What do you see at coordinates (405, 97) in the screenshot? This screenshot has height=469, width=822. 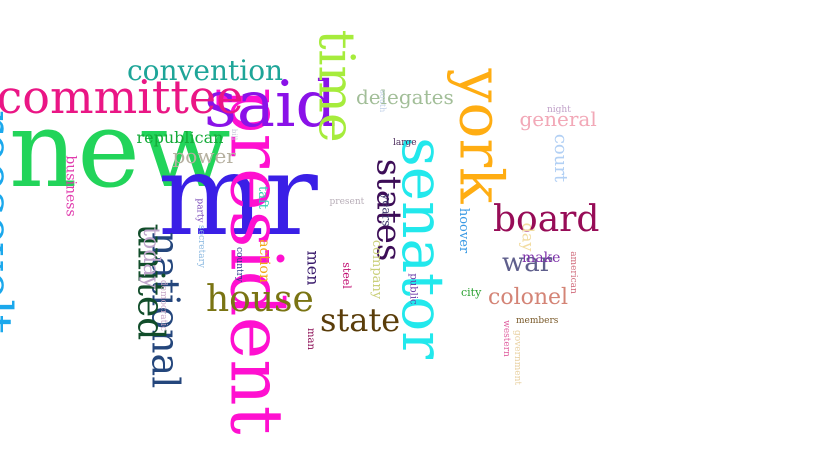 I see `word-delegates: delegates` at bounding box center [405, 97].